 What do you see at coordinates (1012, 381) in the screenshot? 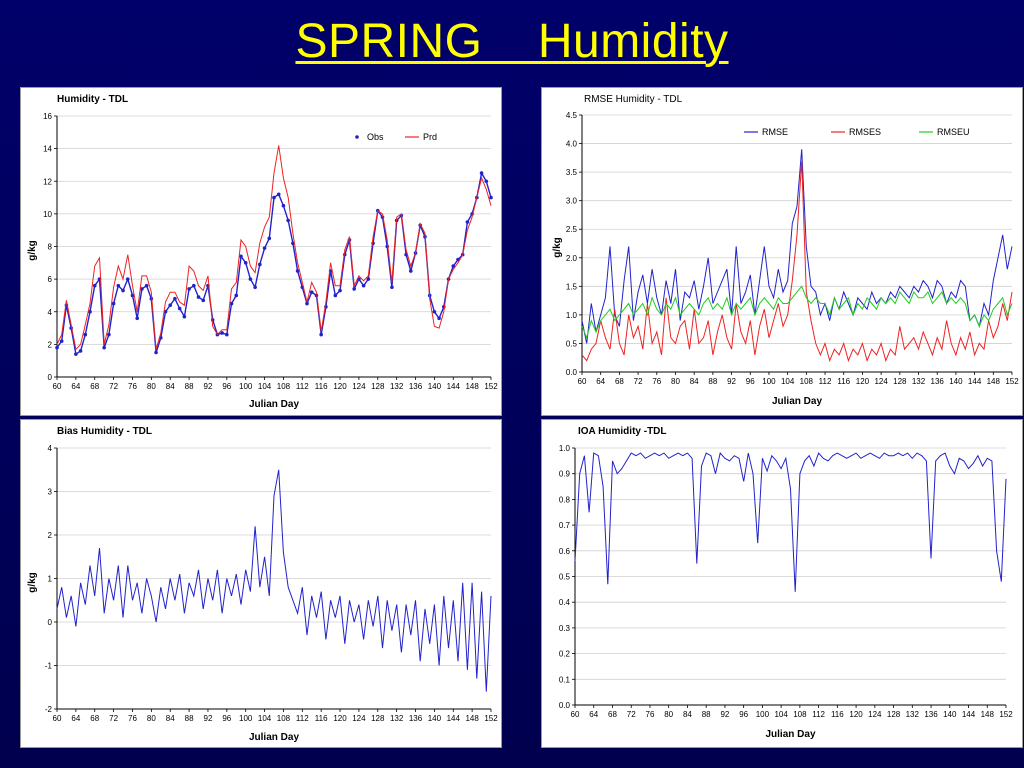
I see `x-tick-label: 152` at bounding box center [1012, 381].